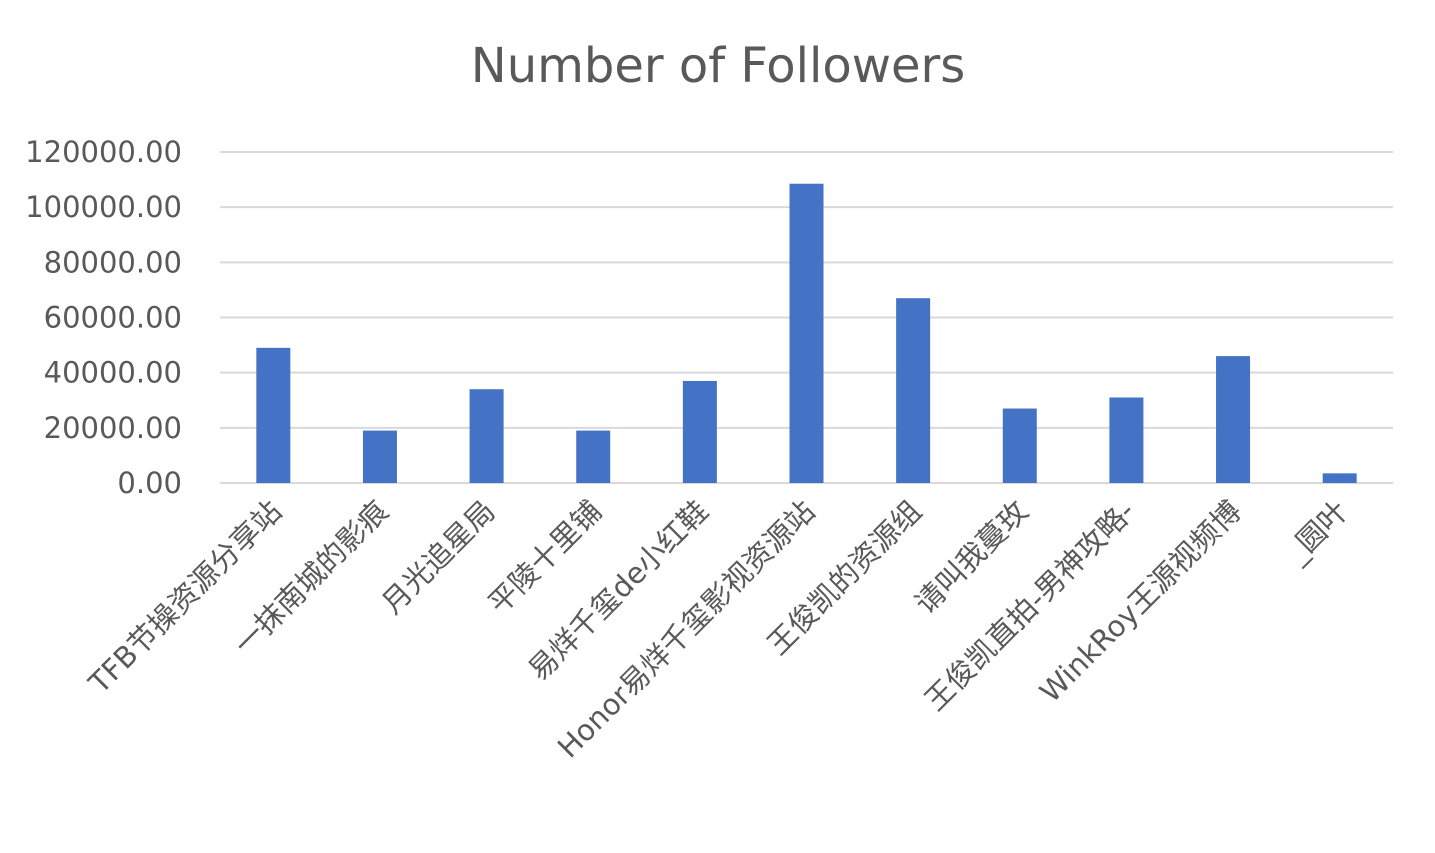 The height and width of the screenshot is (853, 1435). I want to click on x-category-label: 月光追星局, so click(438, 557).